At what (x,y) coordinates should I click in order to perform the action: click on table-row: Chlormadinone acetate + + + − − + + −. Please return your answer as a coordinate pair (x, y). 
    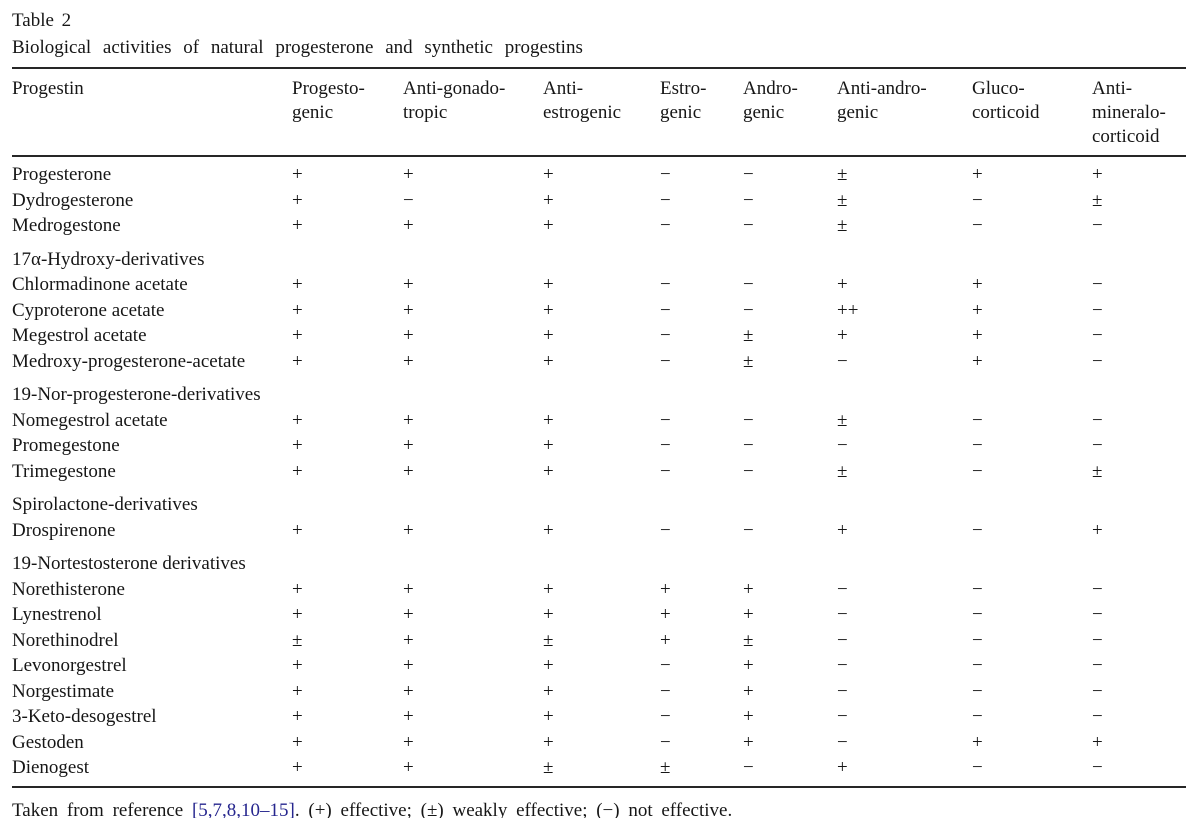
    Looking at the image, I should click on (599, 285).